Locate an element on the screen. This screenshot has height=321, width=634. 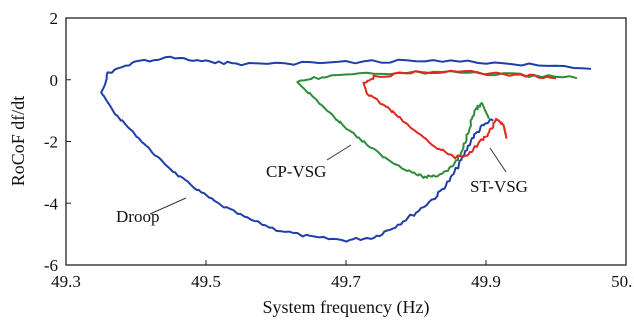
cp-vsg-leader is located at coordinates (339, 152).